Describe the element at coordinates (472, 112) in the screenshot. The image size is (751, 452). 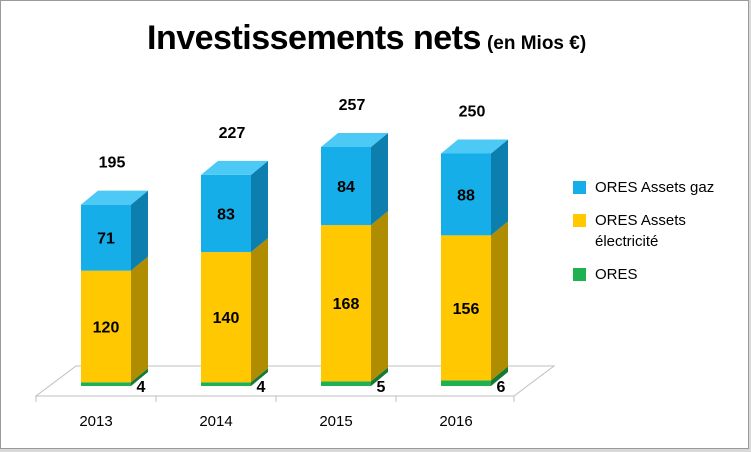
I see `total-label-2016: 250` at that location.